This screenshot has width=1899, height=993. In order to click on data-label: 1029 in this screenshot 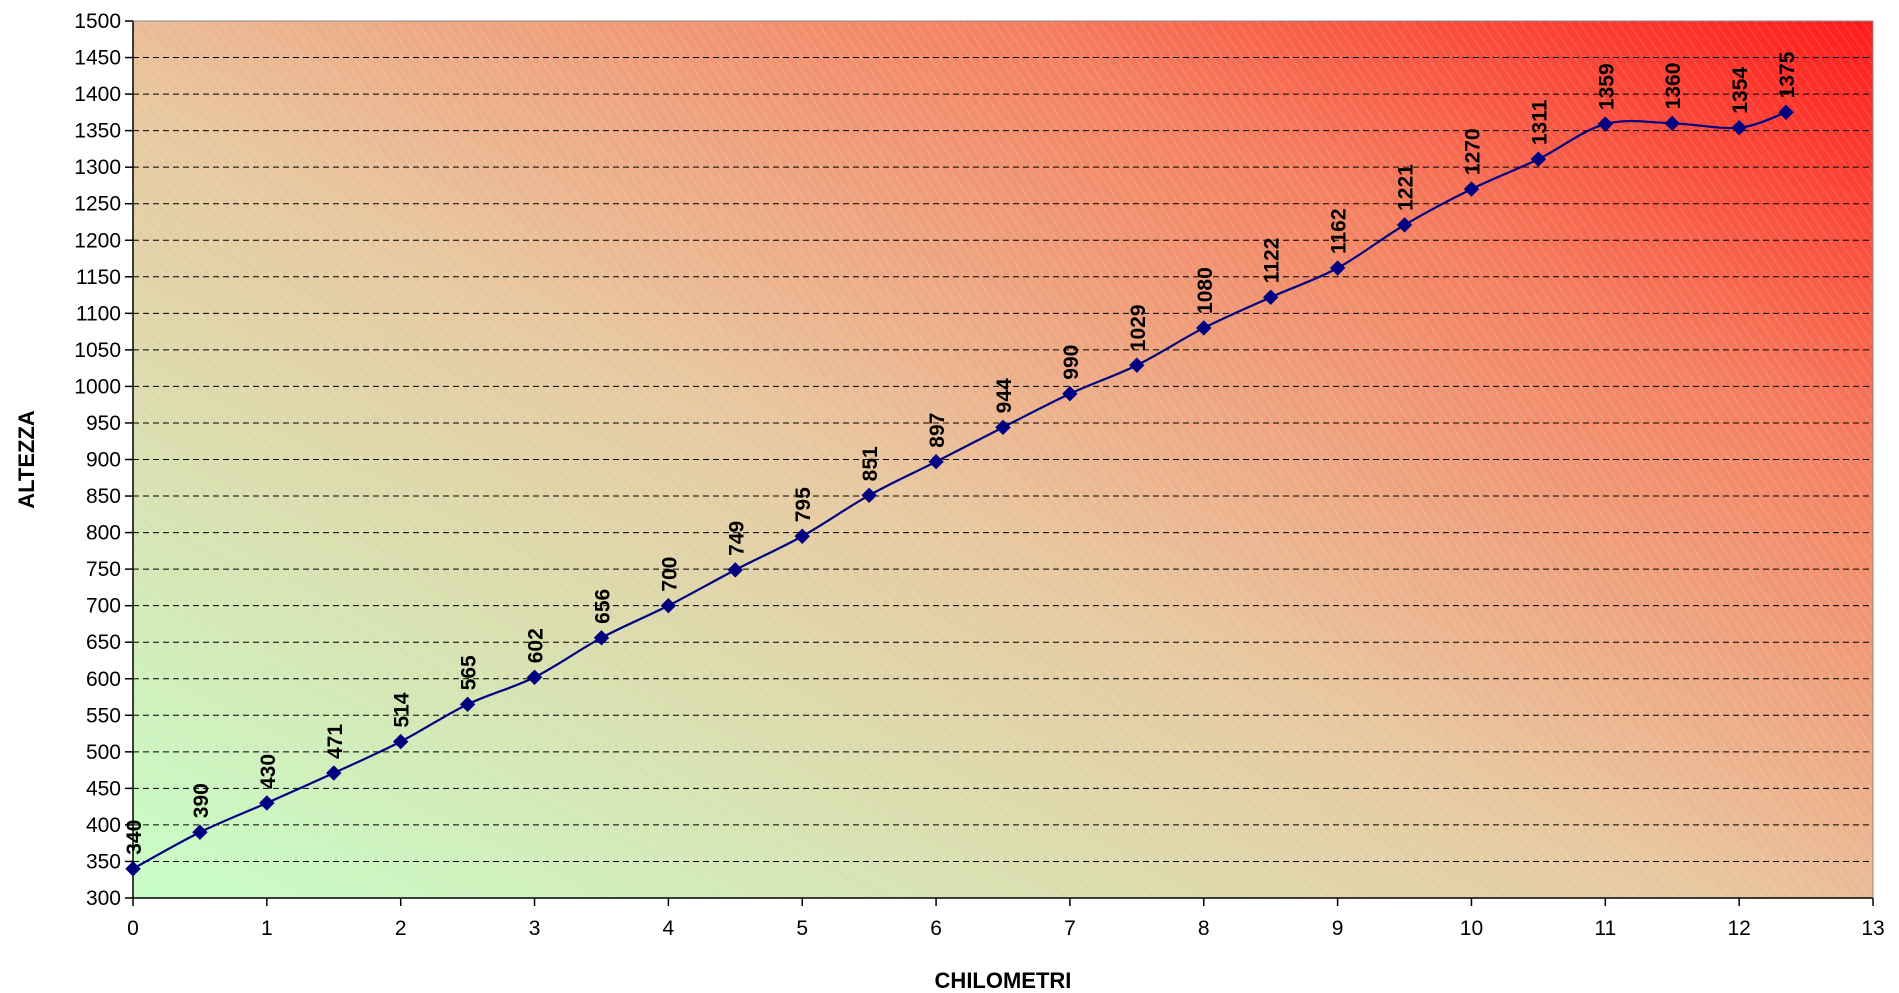, I will do `click(1138, 328)`.